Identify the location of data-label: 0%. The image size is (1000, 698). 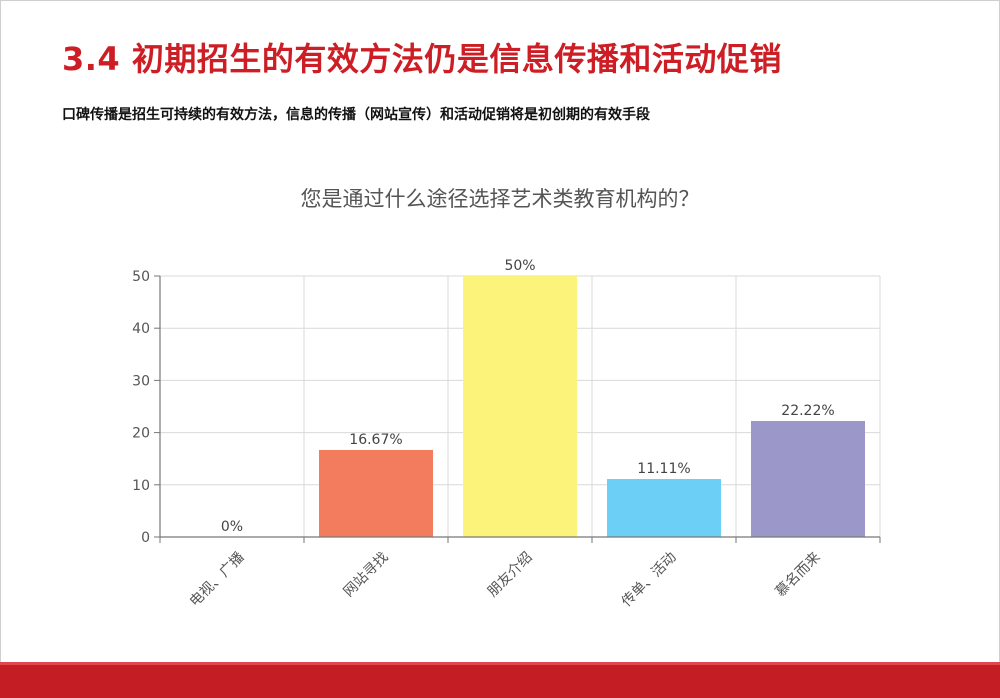
(232, 527).